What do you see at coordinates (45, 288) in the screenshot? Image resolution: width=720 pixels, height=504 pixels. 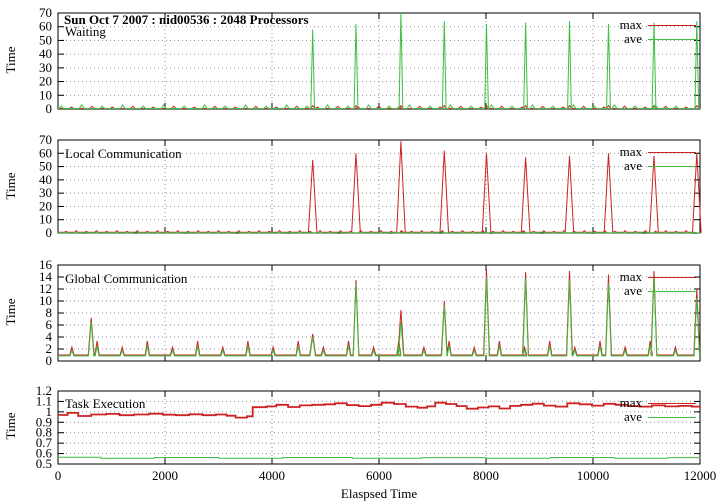 I see `y-tick-label: 12` at bounding box center [45, 288].